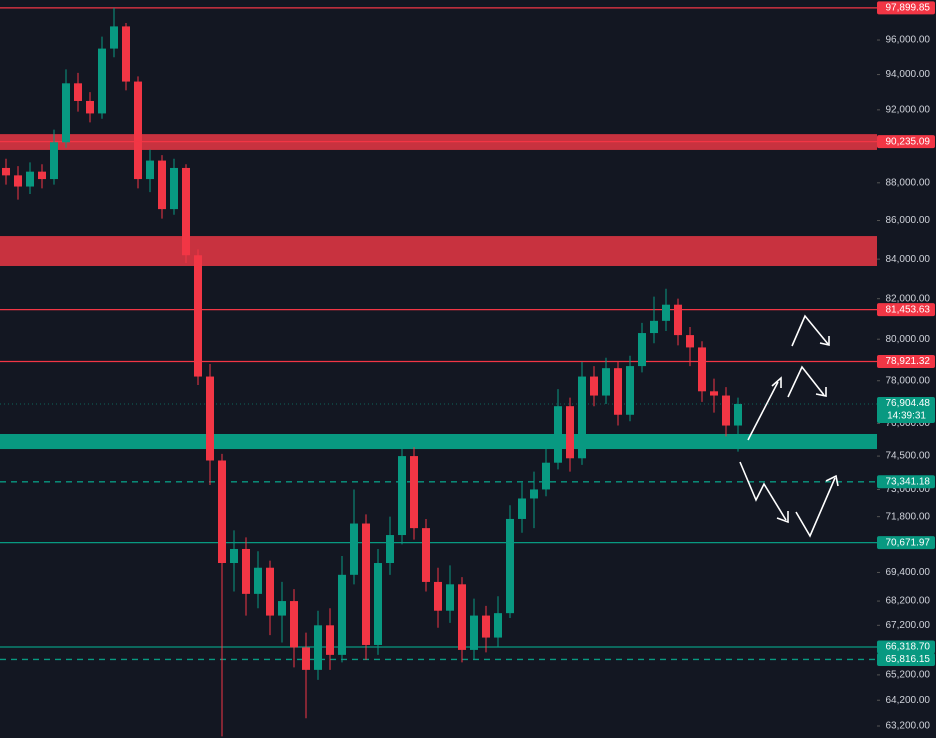 Image resolution: width=936 pixels, height=738 pixels. What do you see at coordinates (908, 259) in the screenshot?
I see `y-tick-label: 84,000.00` at bounding box center [908, 259].